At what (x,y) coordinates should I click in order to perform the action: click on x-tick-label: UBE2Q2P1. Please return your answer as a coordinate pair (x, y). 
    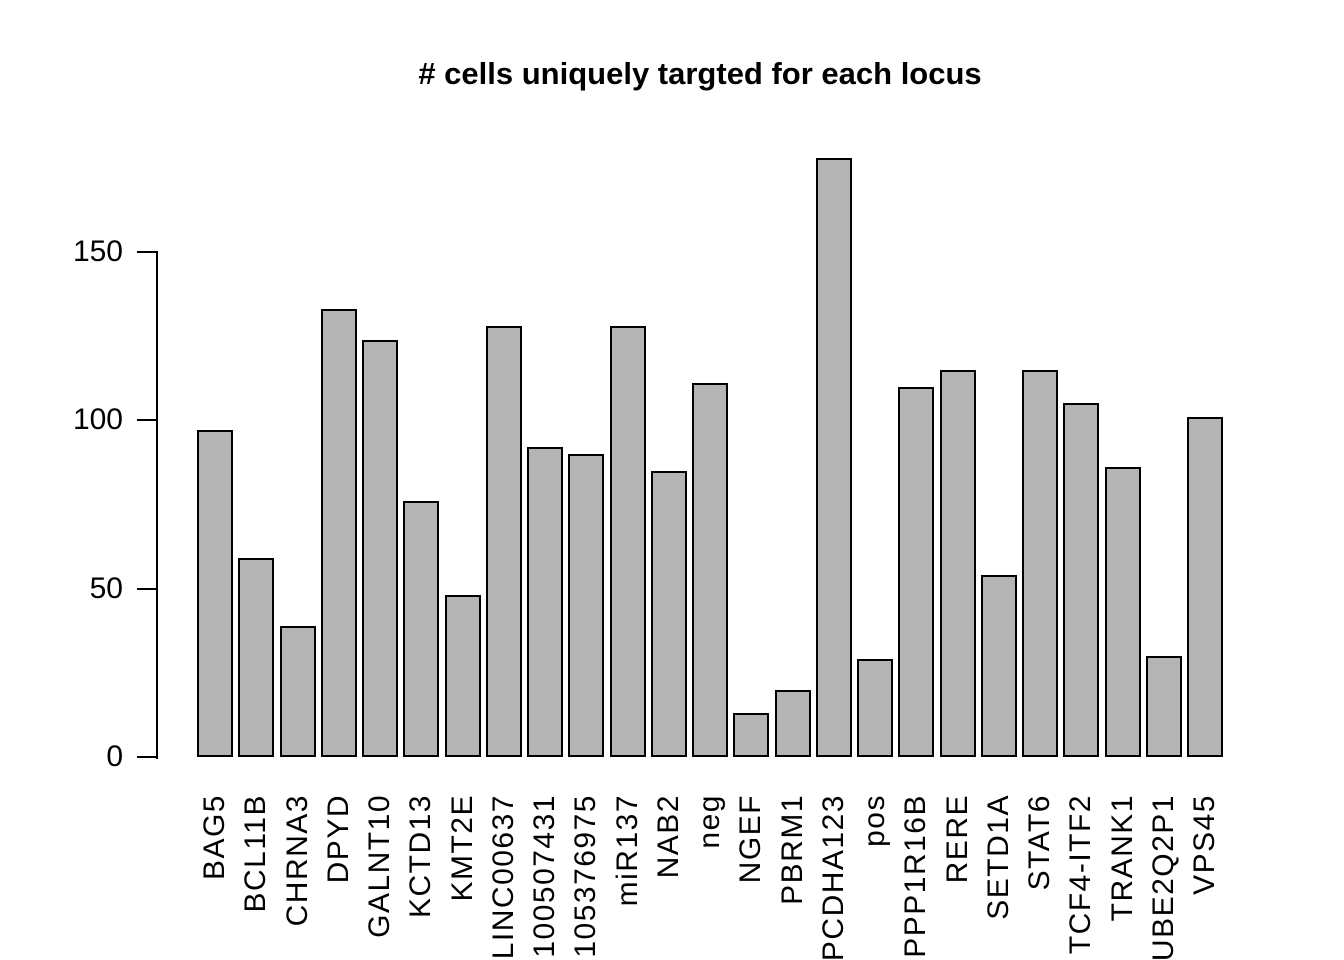
    Looking at the image, I should click on (1163, 877).